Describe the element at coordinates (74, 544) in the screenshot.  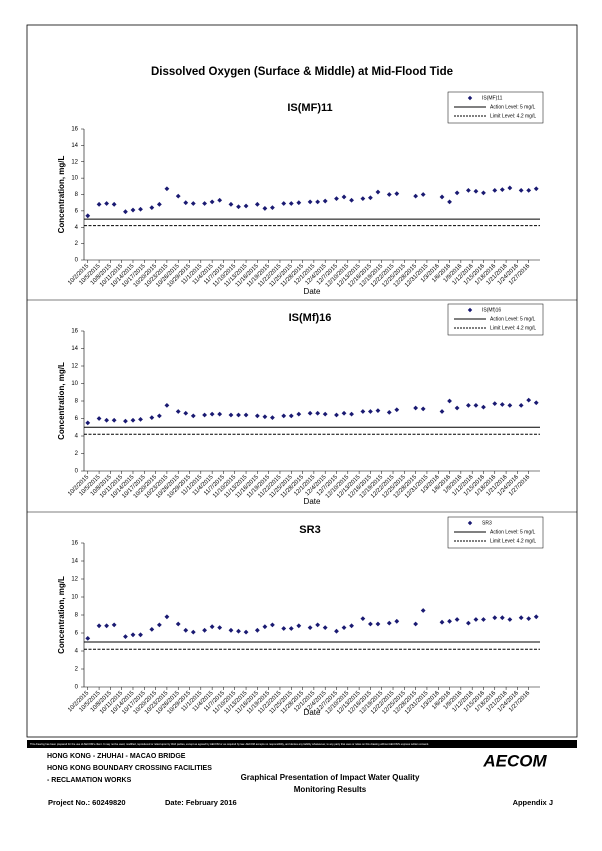
I see `y-tick-label: 16` at that location.